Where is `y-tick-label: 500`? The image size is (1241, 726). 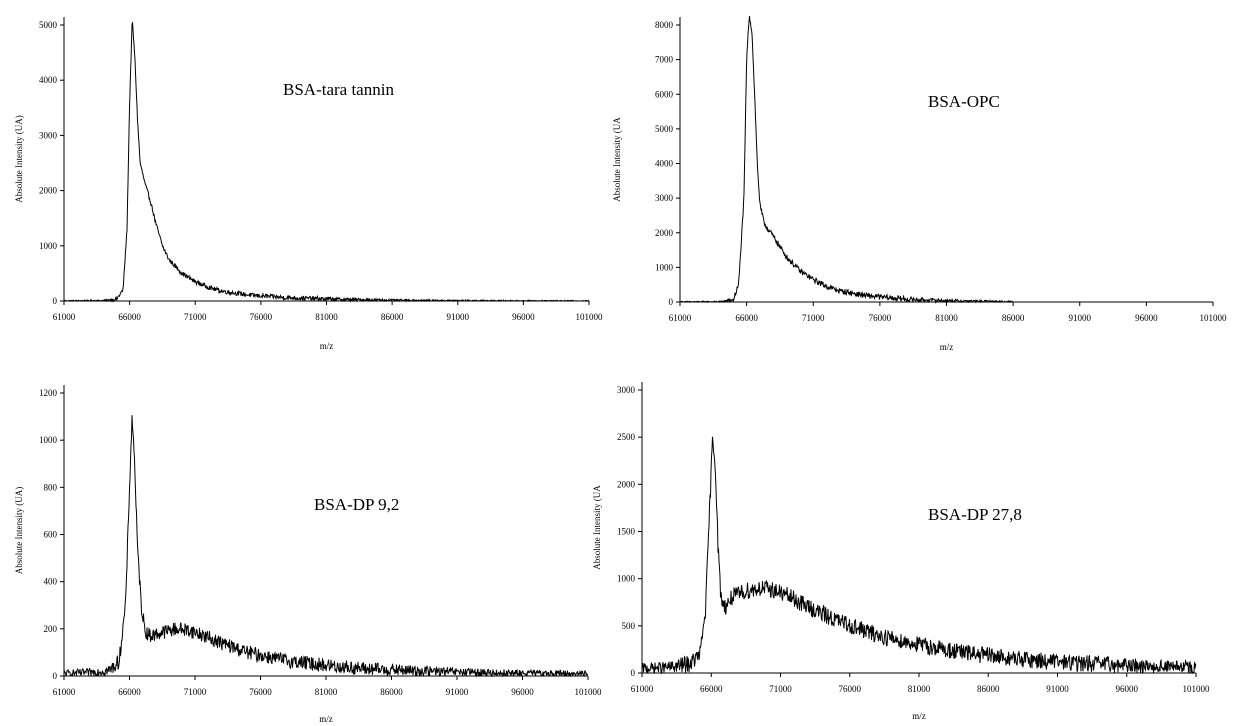 y-tick-label: 500 is located at coordinates (629, 626).